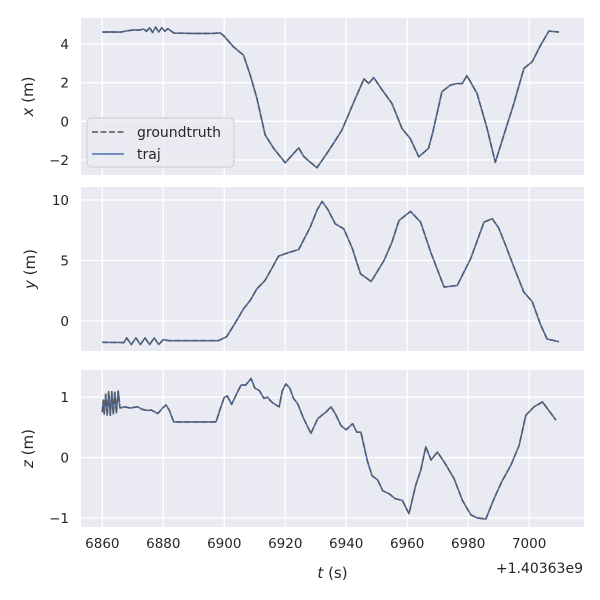  I want to click on y-axis-label: z (m), so click(28, 449).